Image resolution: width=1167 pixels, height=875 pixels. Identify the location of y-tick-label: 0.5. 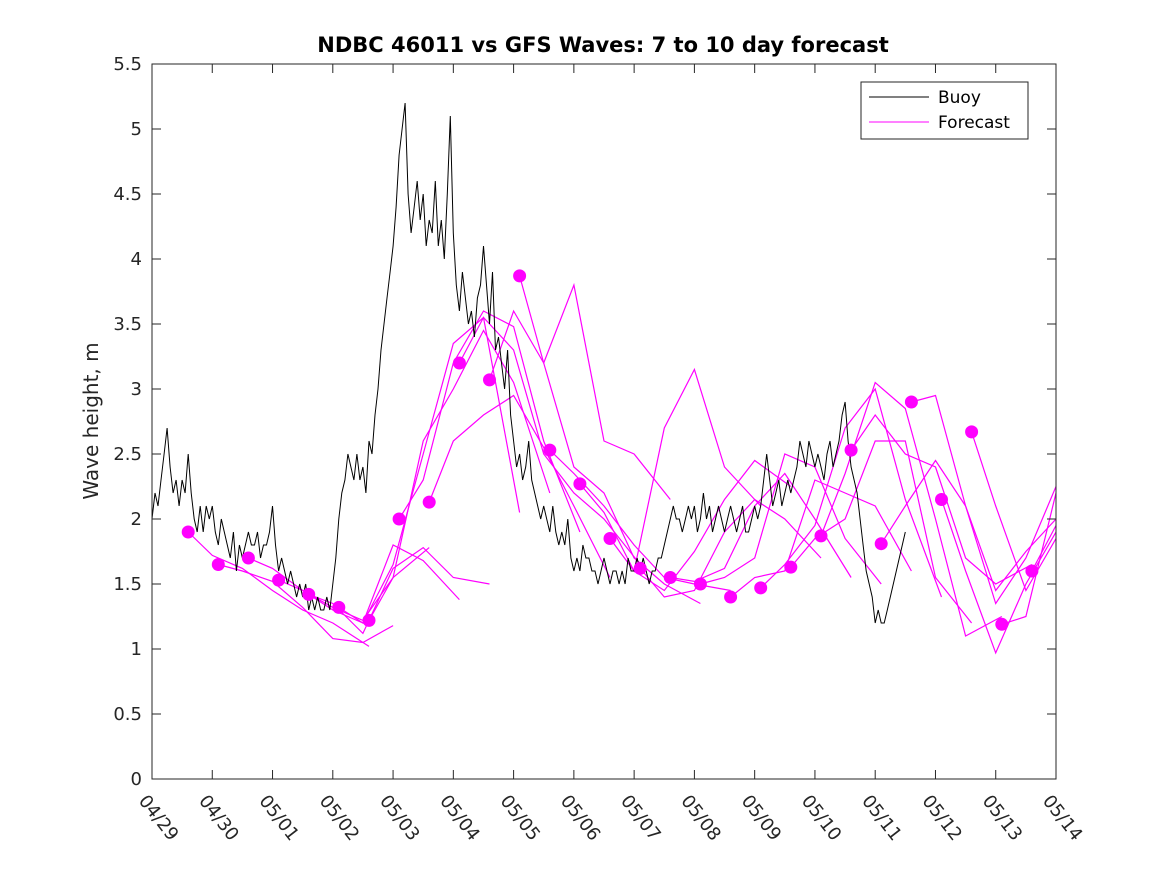
(127, 714).